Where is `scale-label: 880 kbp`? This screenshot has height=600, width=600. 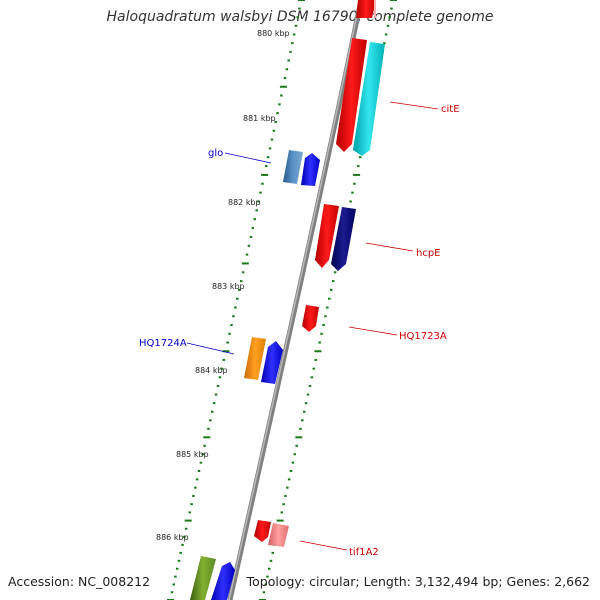 scale-label: 880 kbp is located at coordinates (273, 33).